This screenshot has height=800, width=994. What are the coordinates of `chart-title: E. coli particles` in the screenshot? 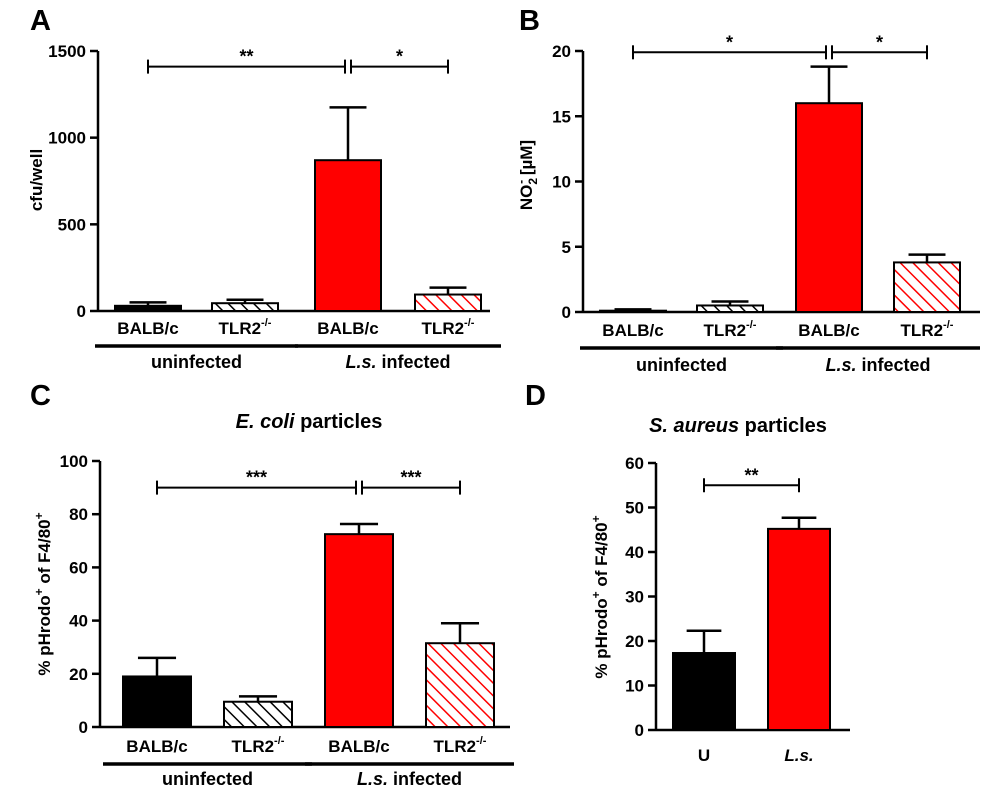 It's located at (309, 422).